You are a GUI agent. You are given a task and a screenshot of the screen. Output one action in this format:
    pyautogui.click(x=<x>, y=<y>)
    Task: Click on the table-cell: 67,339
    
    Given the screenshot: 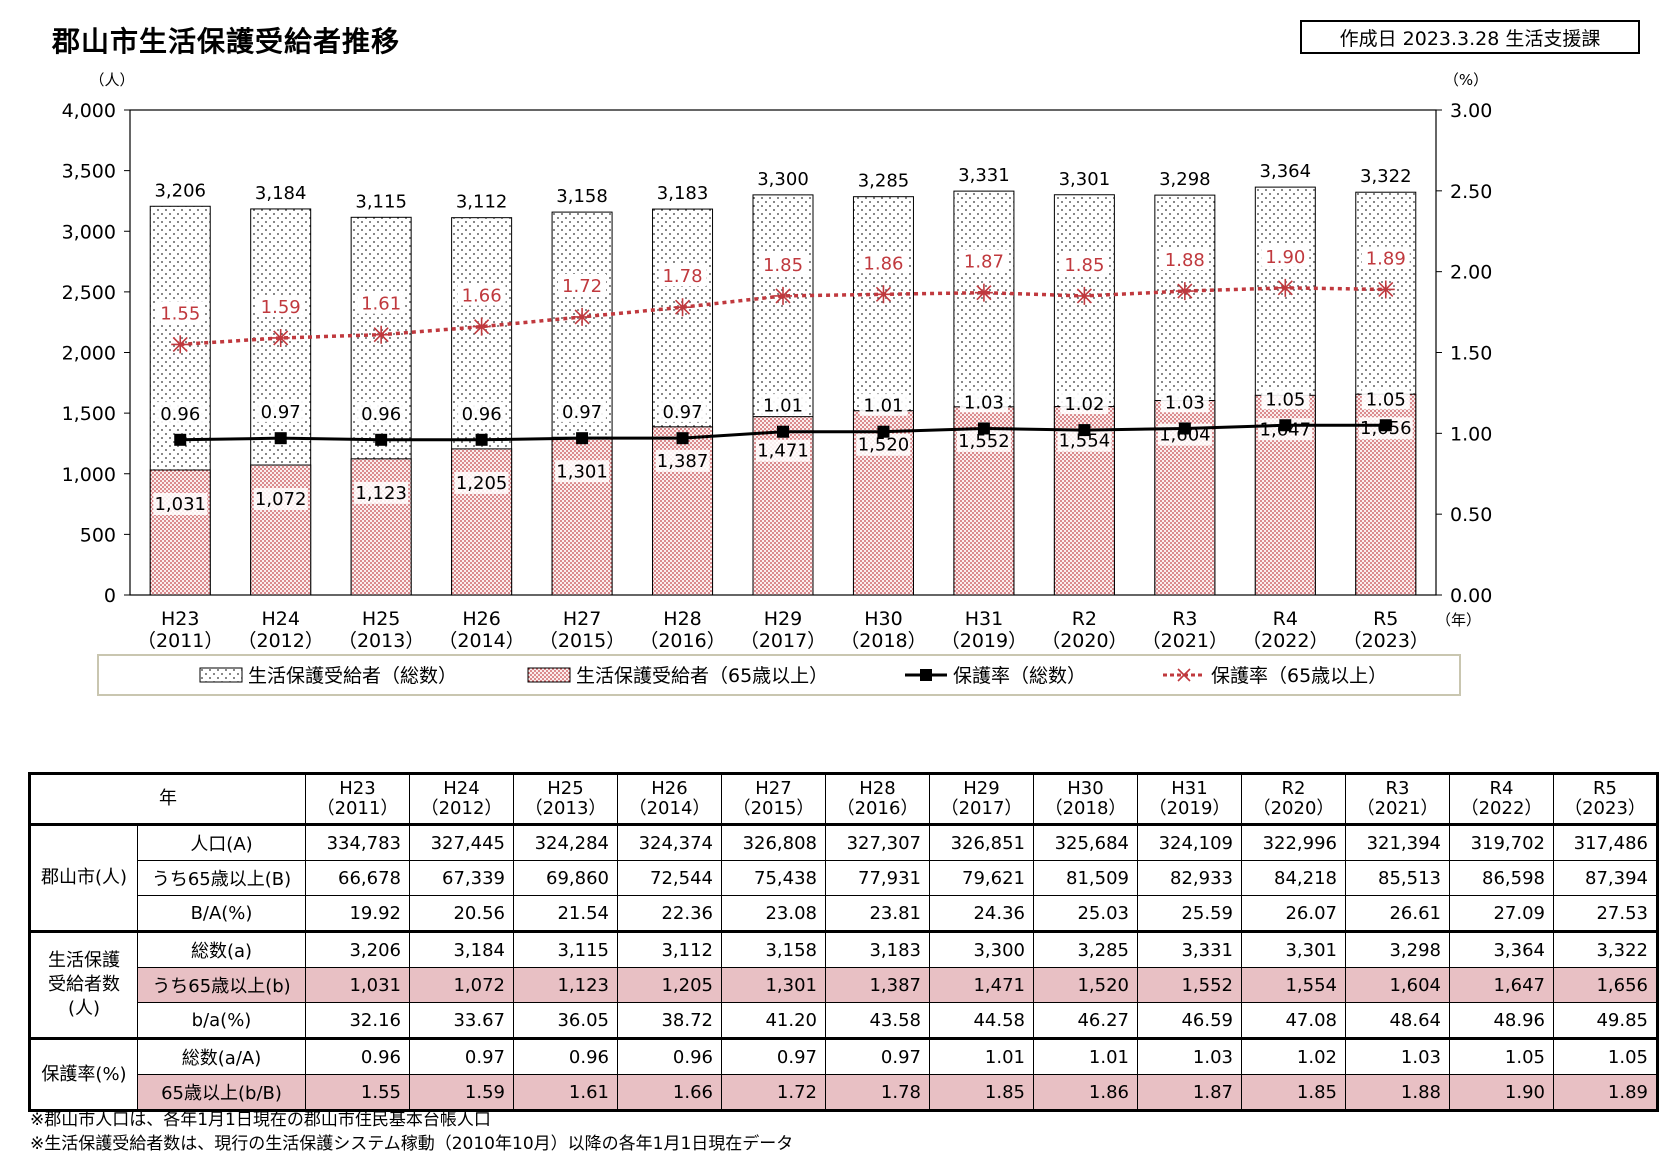 What is the action you would take?
    pyautogui.click(x=461, y=878)
    